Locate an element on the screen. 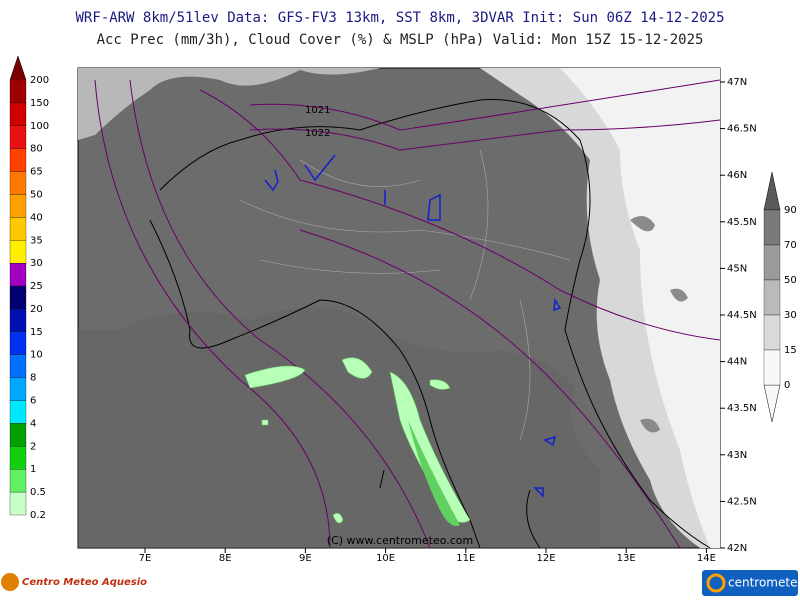  lat-label: 45.5N is located at coordinates (742, 222).